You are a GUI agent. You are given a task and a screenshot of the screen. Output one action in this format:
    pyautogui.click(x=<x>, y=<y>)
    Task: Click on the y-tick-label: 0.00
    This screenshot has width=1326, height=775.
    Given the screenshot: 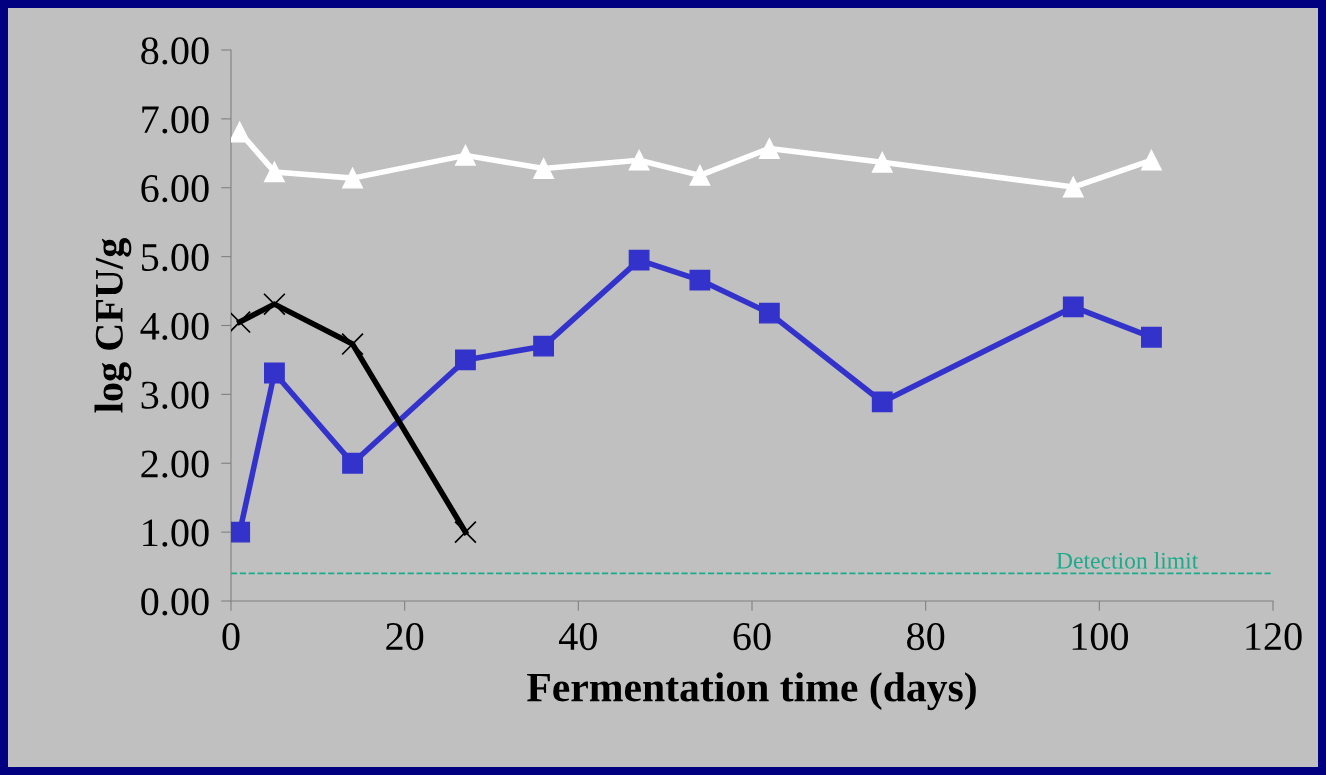 What is the action you would take?
    pyautogui.click(x=175, y=602)
    